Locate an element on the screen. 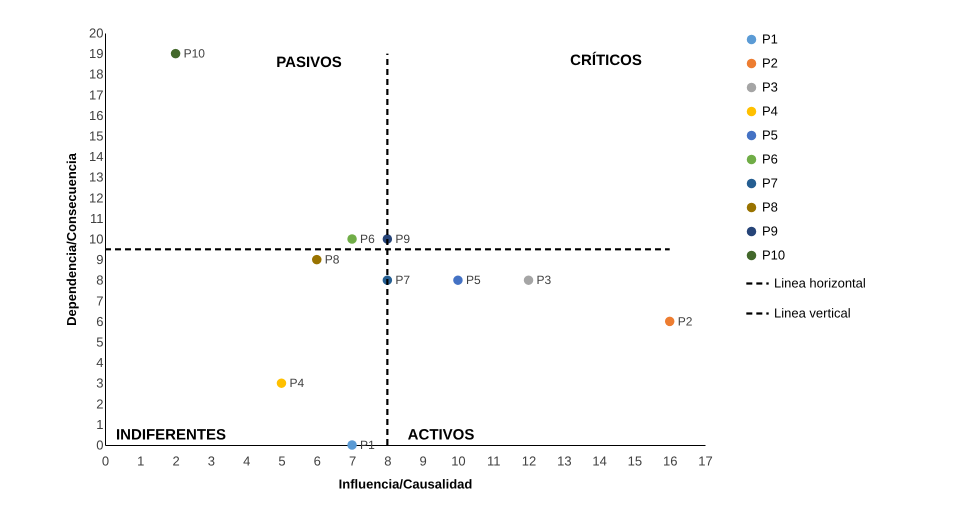 The height and width of the screenshot is (520, 966). y-axis-title: Dependencia/Consecuencia is located at coordinates (72, 239).